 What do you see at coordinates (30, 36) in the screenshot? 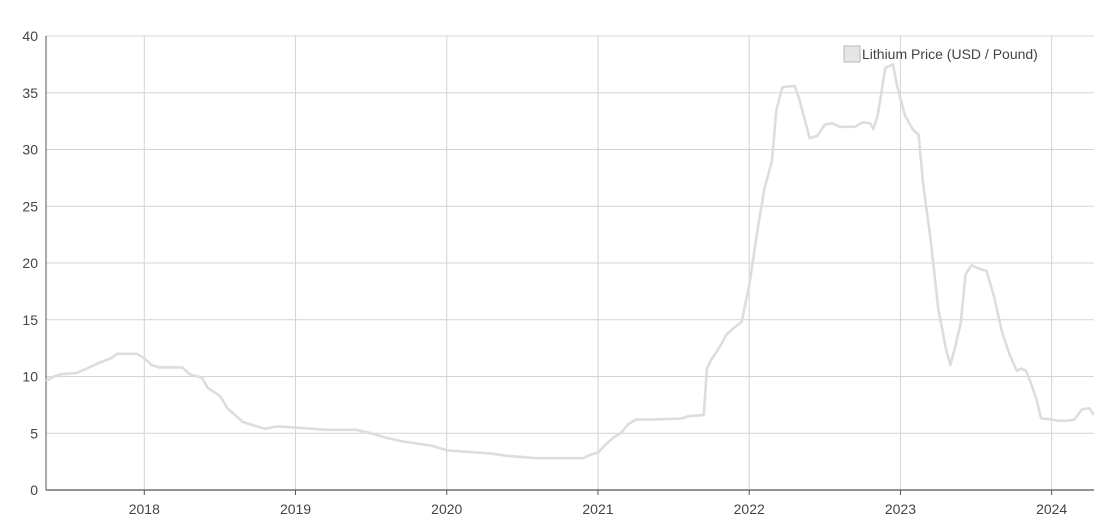
I see `y-tick-label: 40` at bounding box center [30, 36].